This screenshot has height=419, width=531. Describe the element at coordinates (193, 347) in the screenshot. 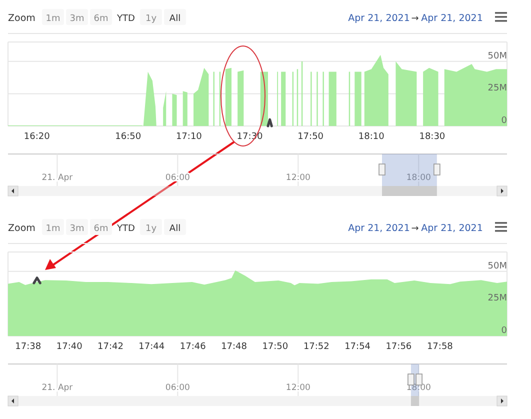

I see `x-tick-label: 17:46` at that location.